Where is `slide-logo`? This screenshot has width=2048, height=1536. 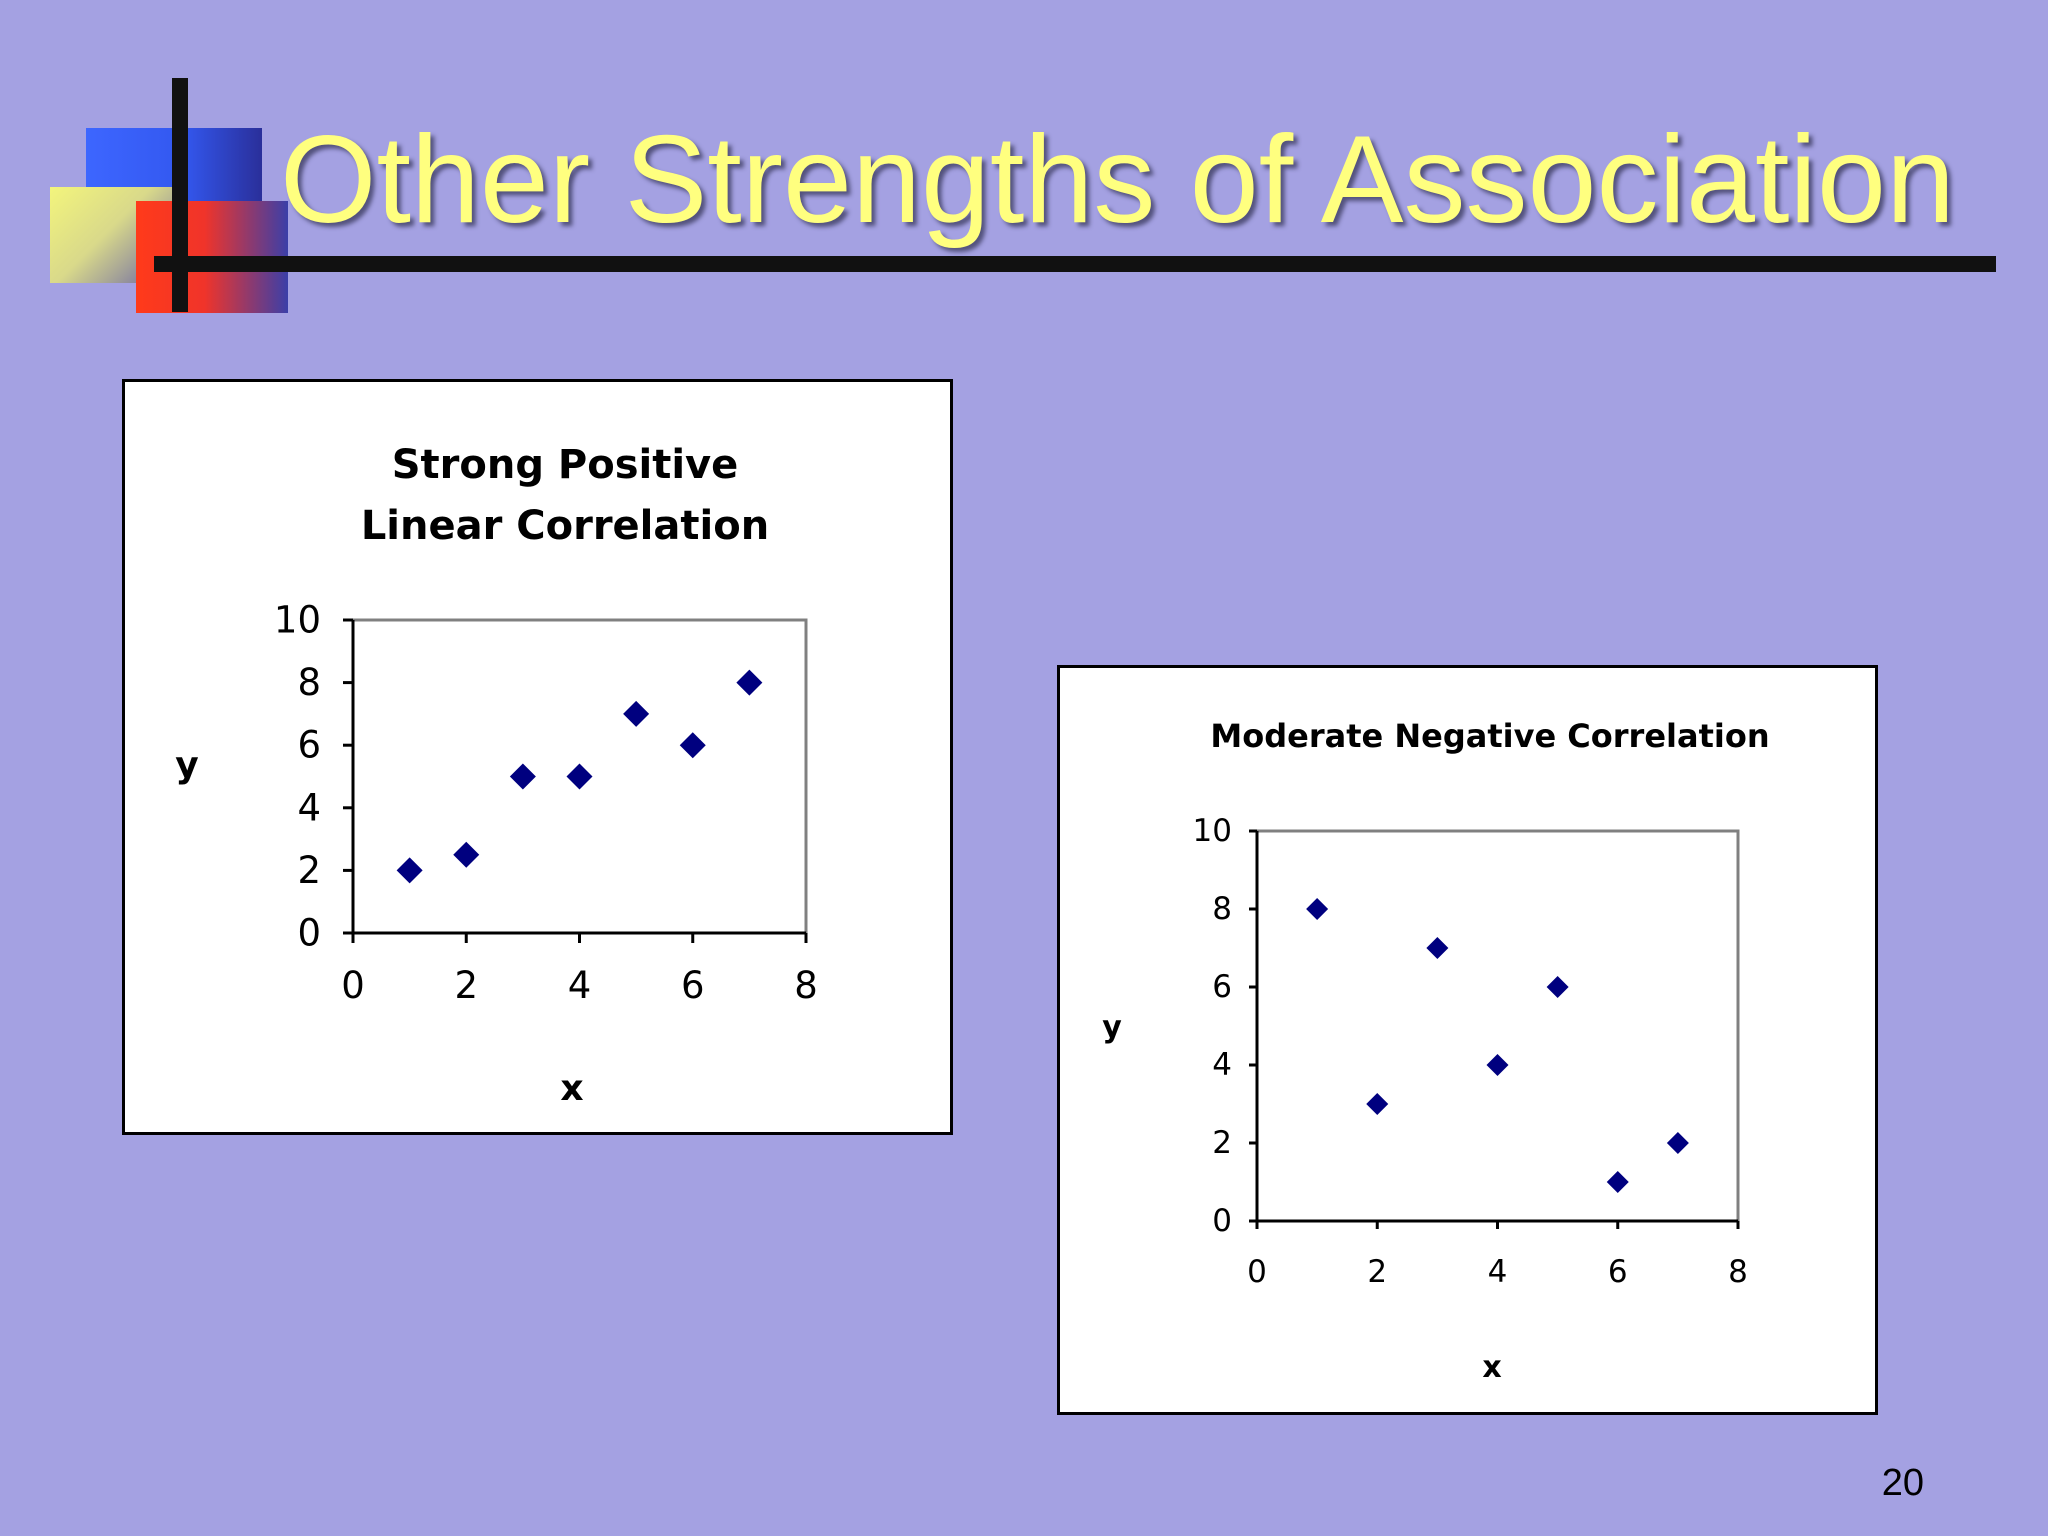 slide-logo is located at coordinates (180, 195).